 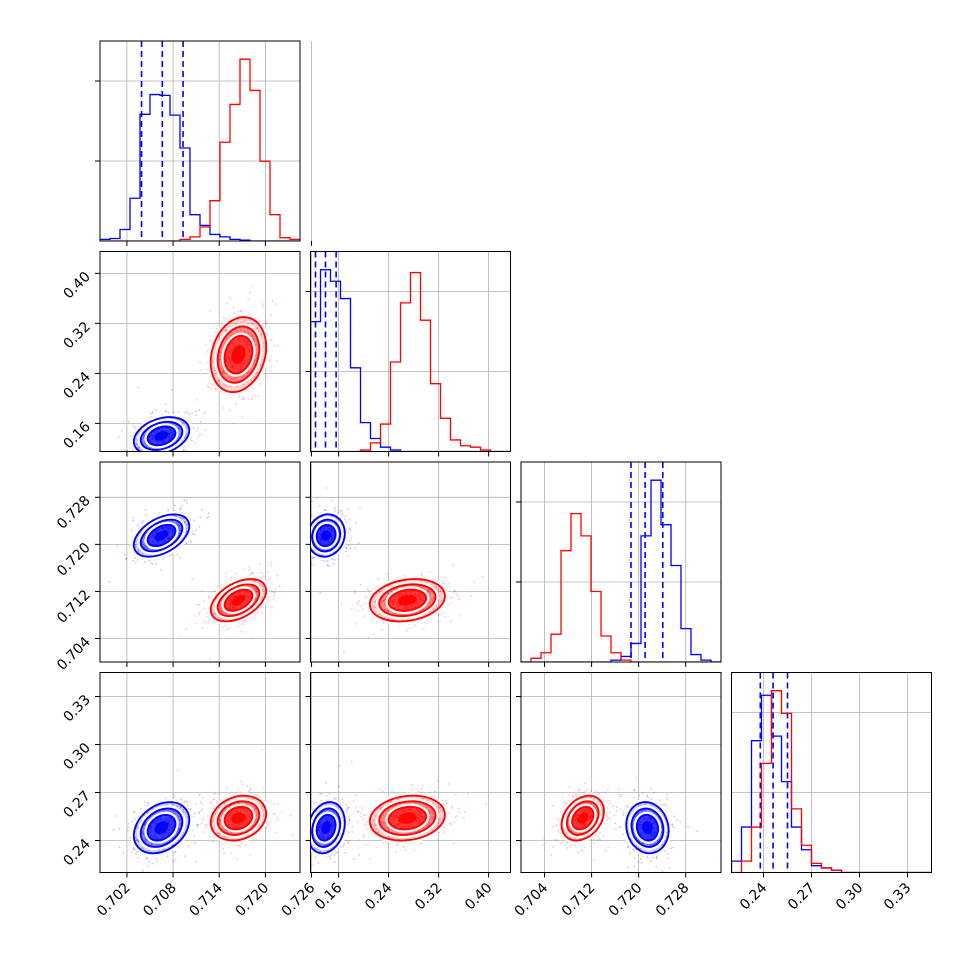 What do you see at coordinates (238, 600) in the screenshot?
I see `contour-halo` at bounding box center [238, 600].